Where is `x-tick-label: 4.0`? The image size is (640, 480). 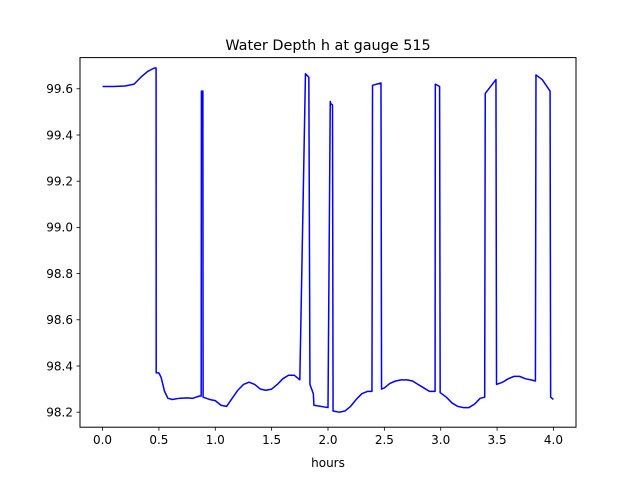
x-tick-label: 4.0 is located at coordinates (553, 440).